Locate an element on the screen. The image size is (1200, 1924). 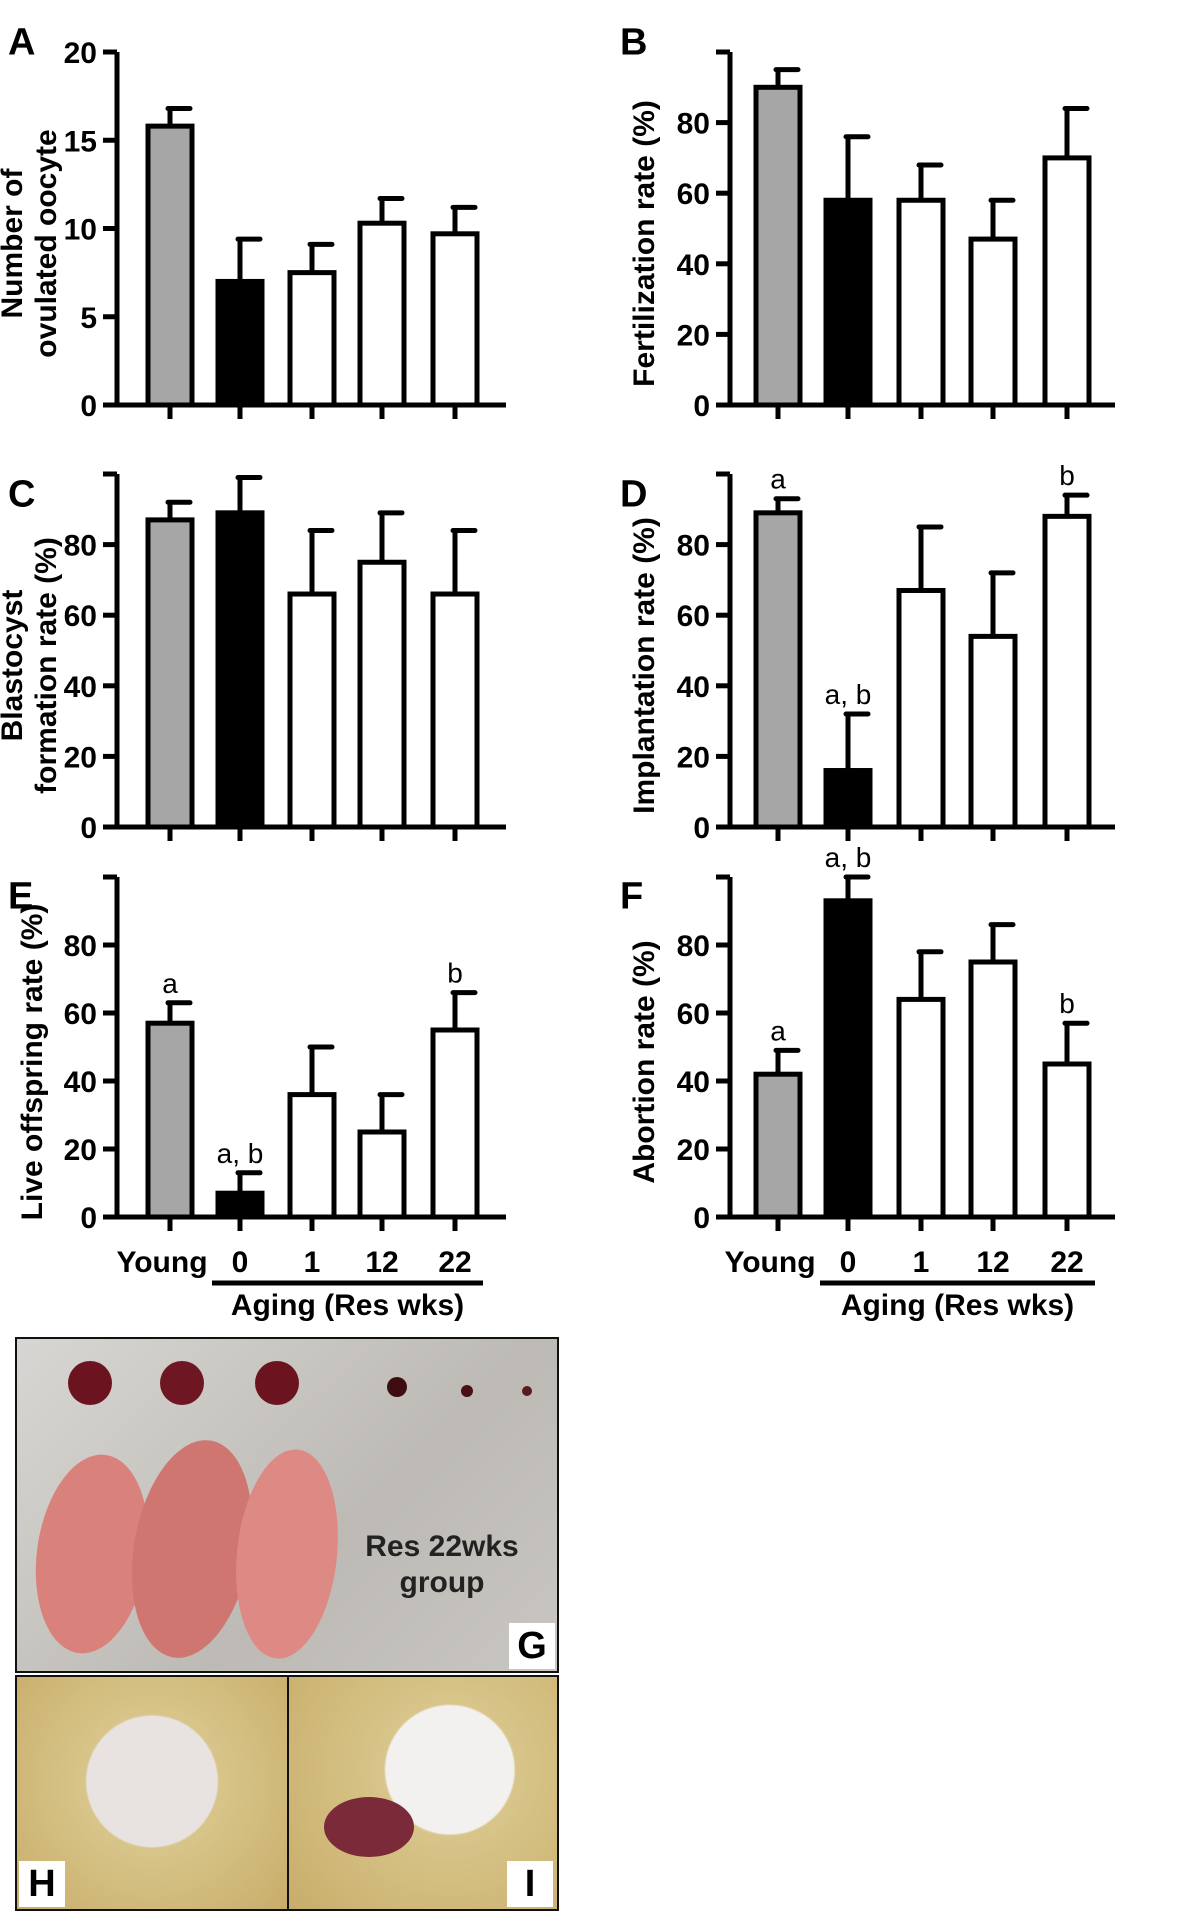
panel-label-e: E is located at coordinates (20, 896).